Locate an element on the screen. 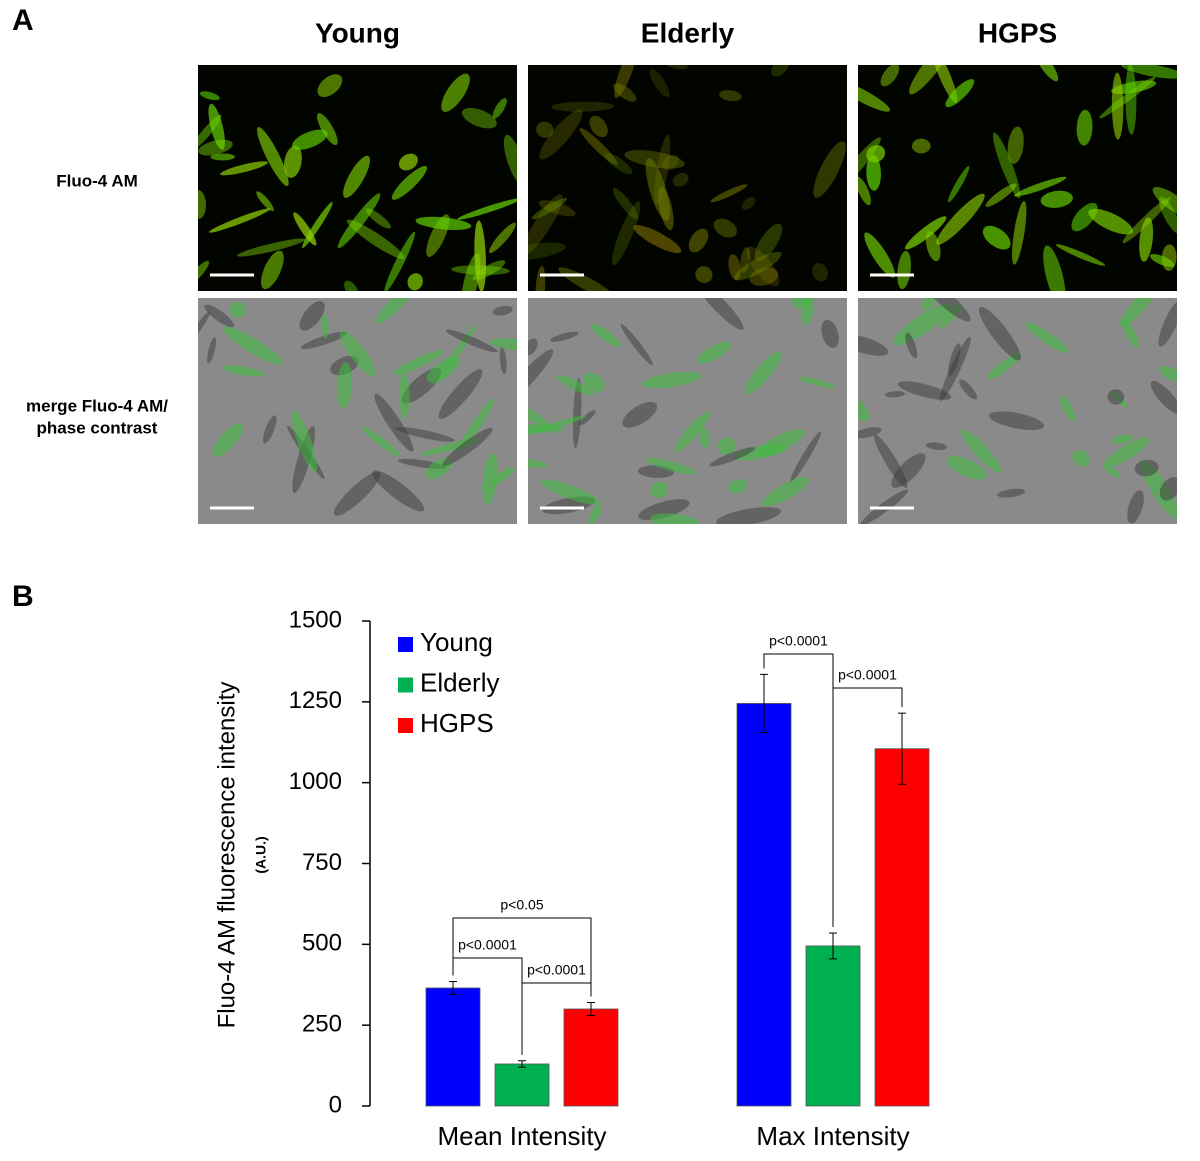 This screenshot has height=1161, width=1200. y-axis-label: Fluo-4 AM fluorescence intensity is located at coordinates (226, 855).